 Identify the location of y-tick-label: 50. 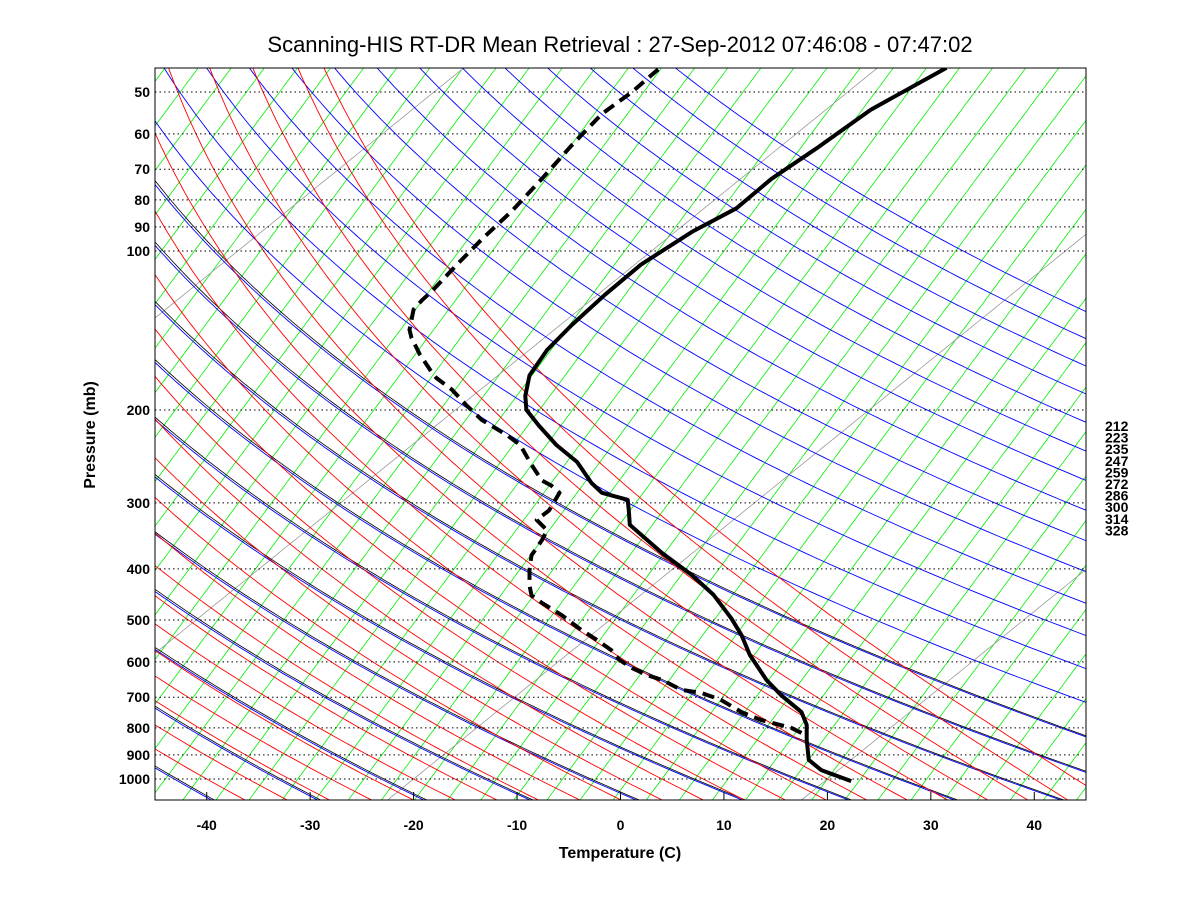
(142, 92).